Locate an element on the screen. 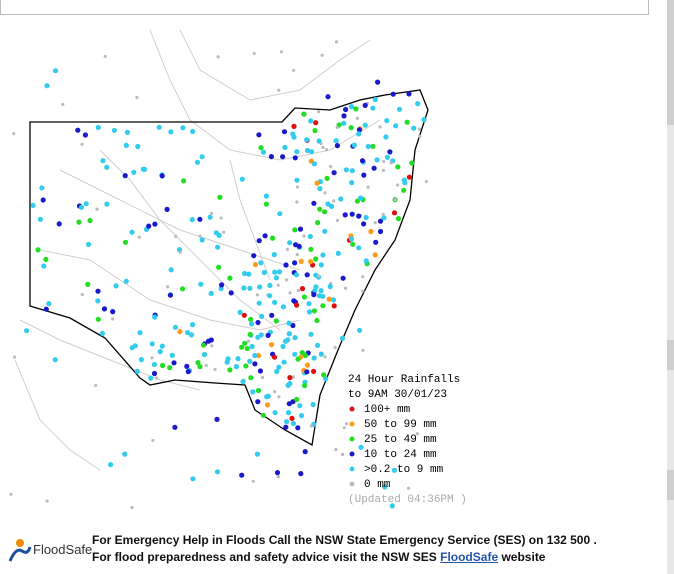 This screenshot has height=574, width=674. logo: FloodSafe is located at coordinates (50, 549).